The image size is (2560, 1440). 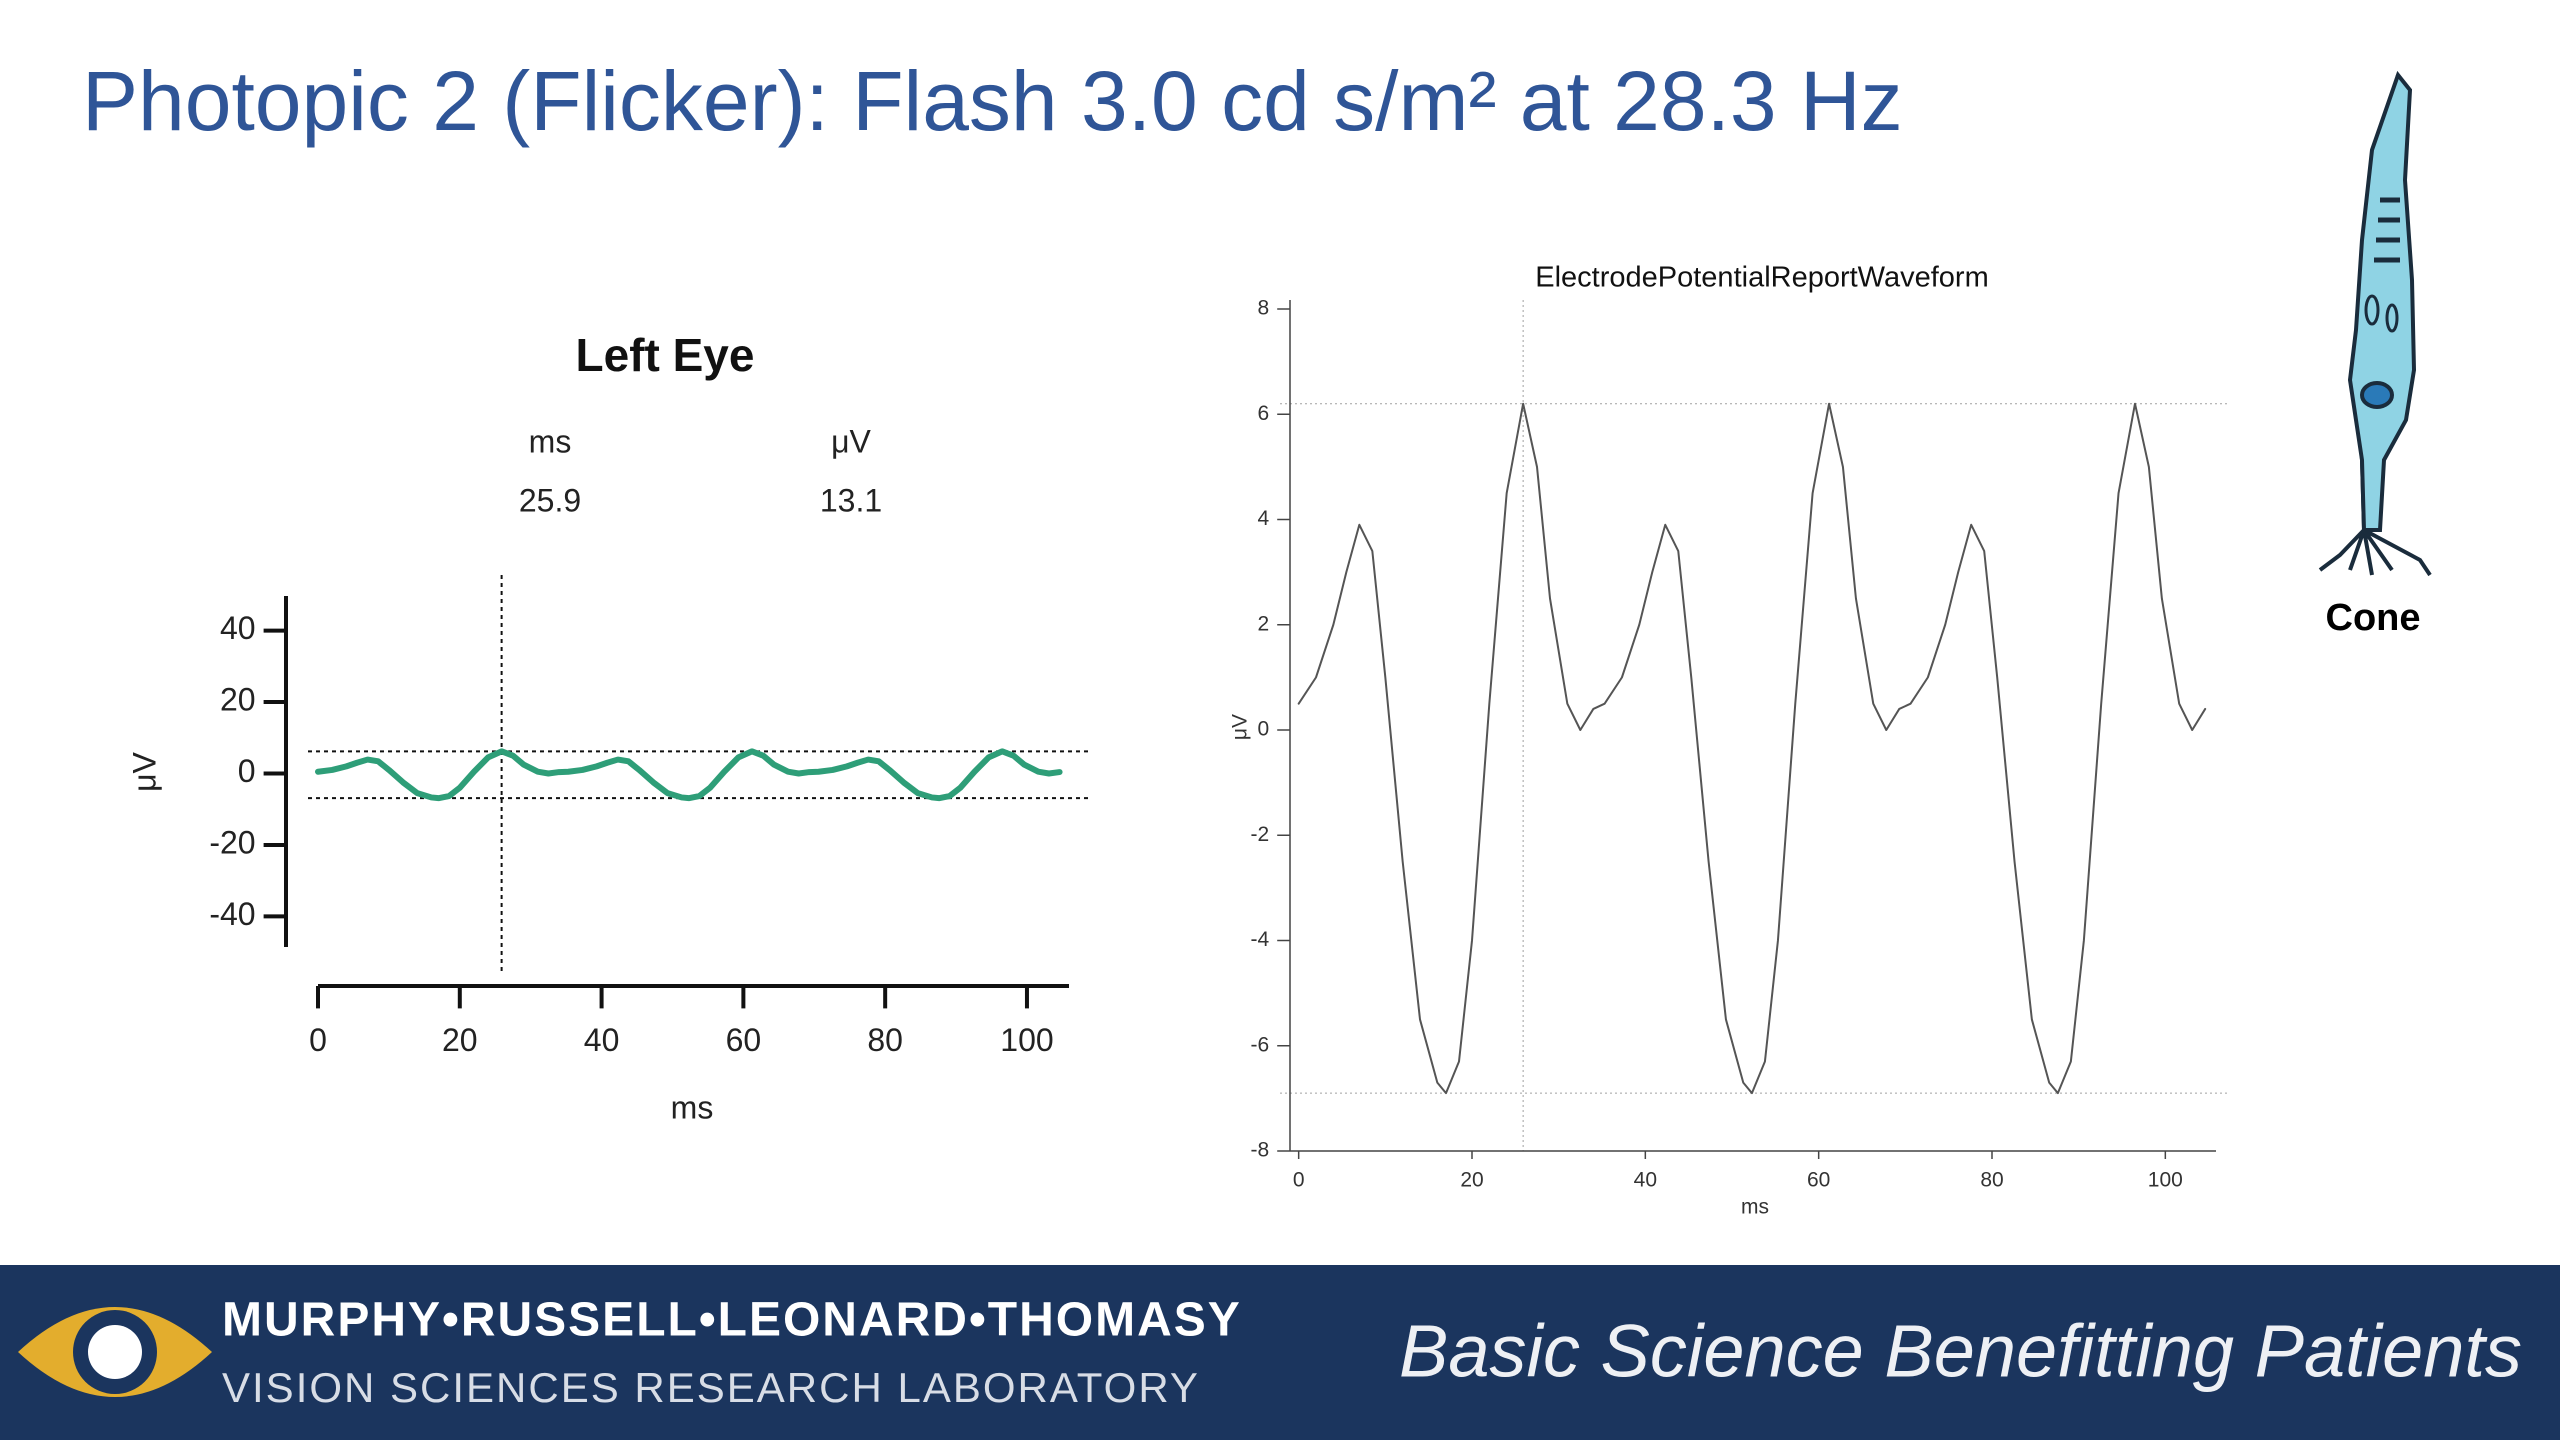 What do you see at coordinates (238, 699) in the screenshot?
I see `y-tick-label: 20` at bounding box center [238, 699].